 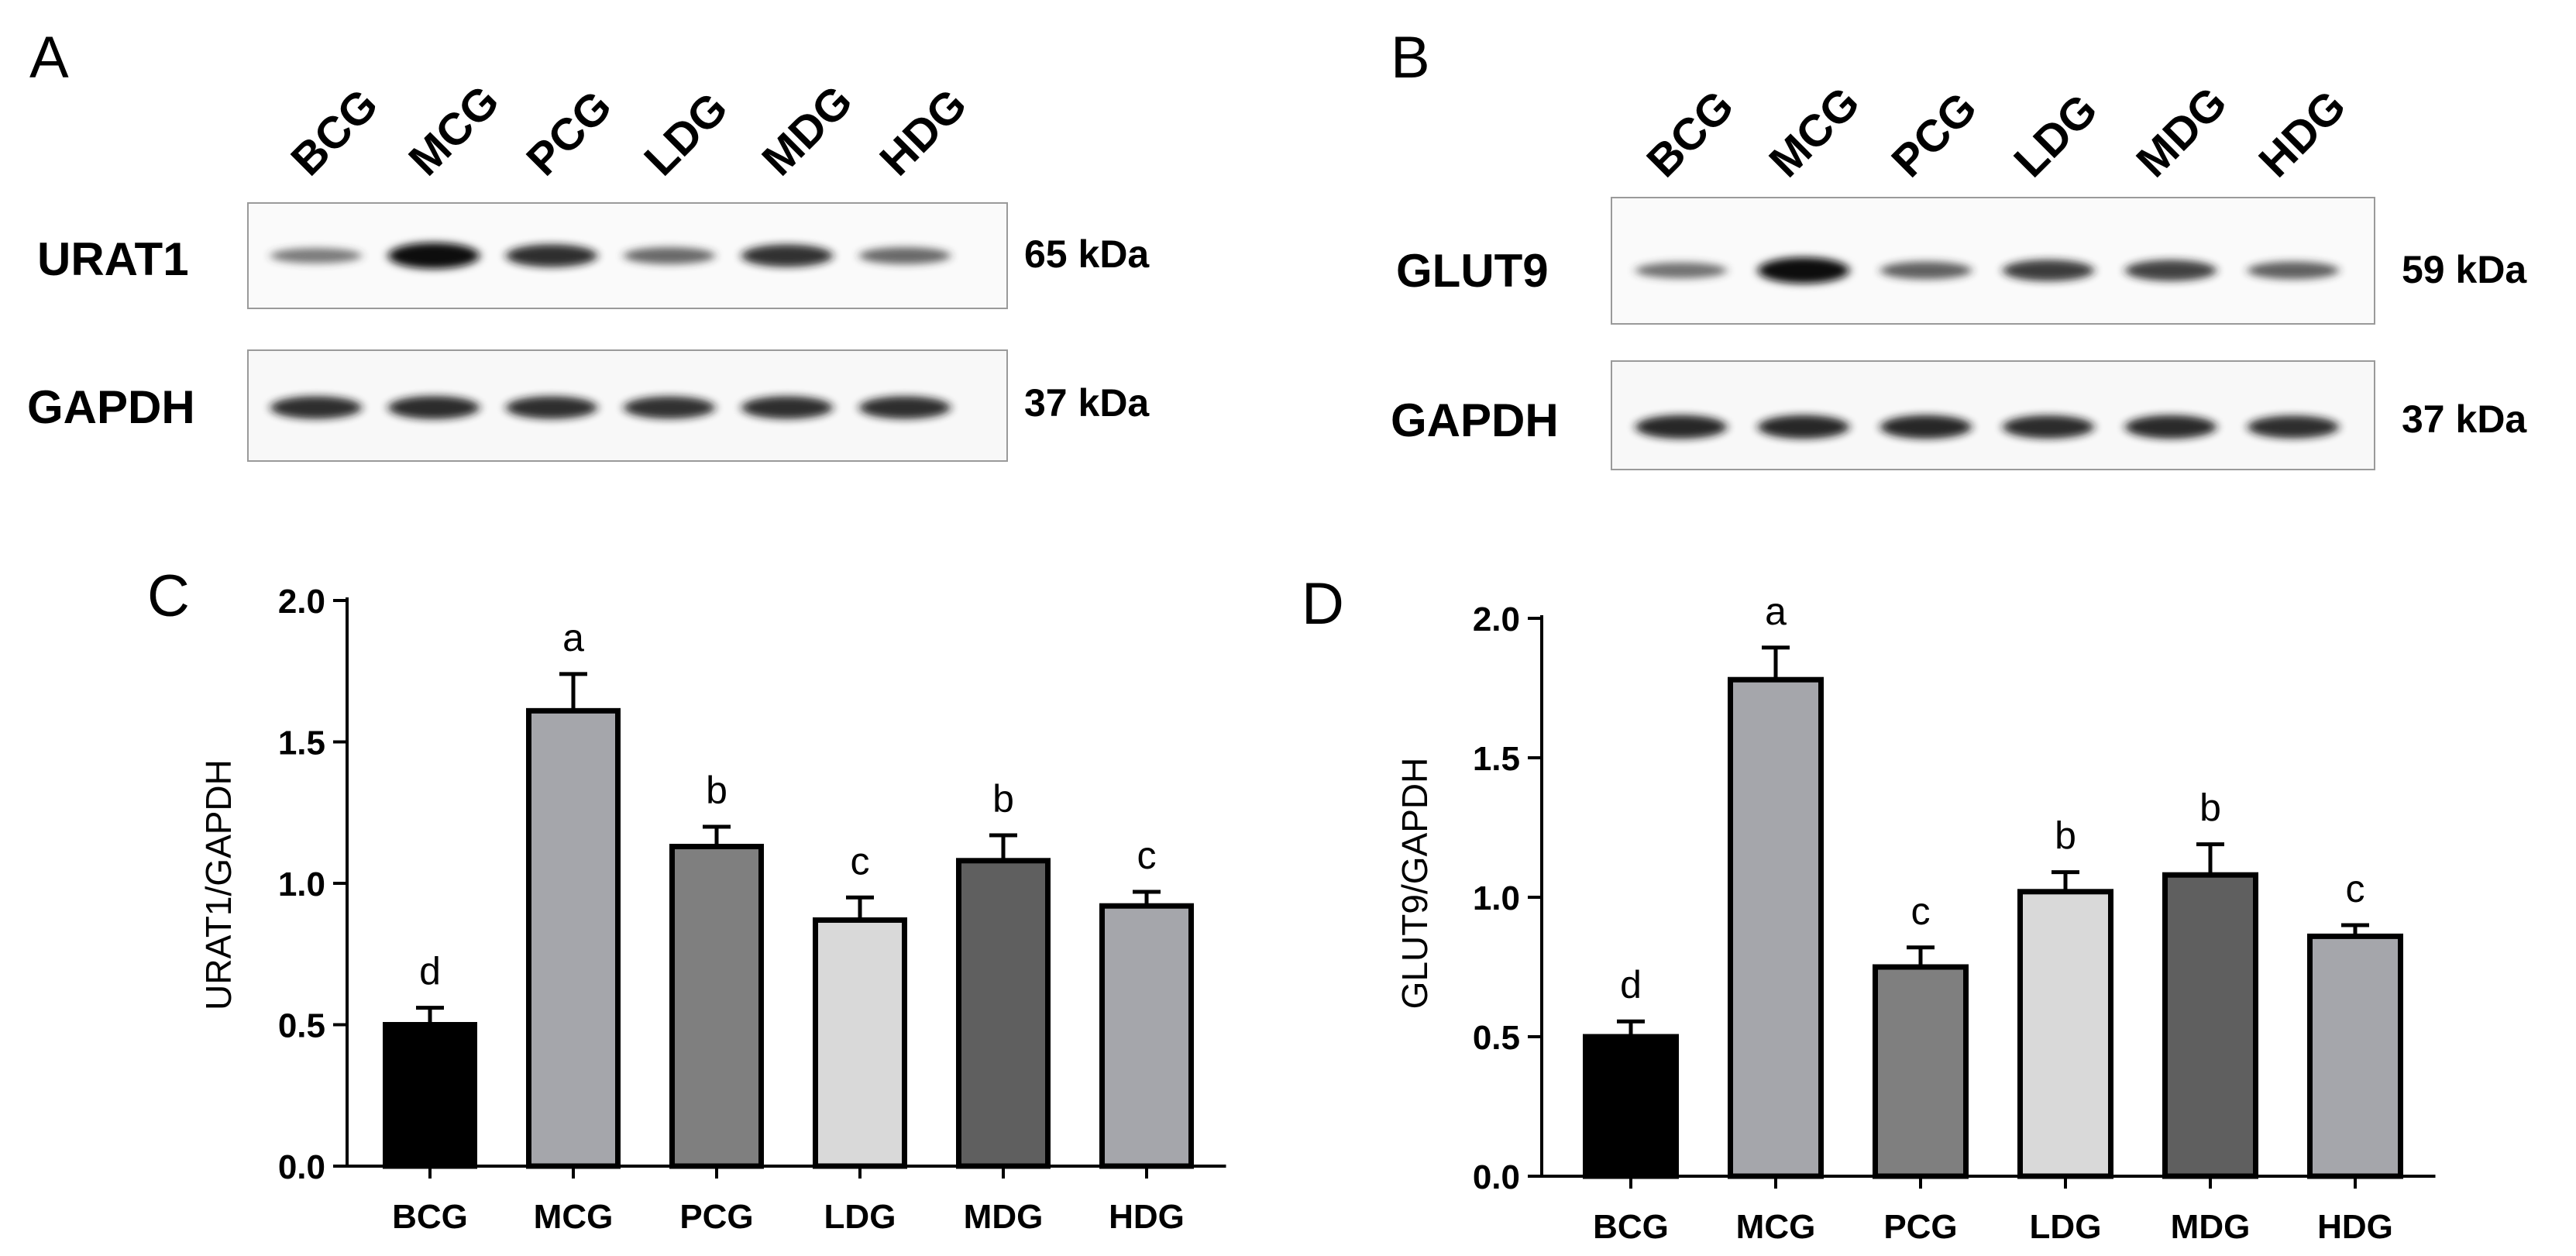 I want to click on bar-bcg, so click(x=430, y=1095).